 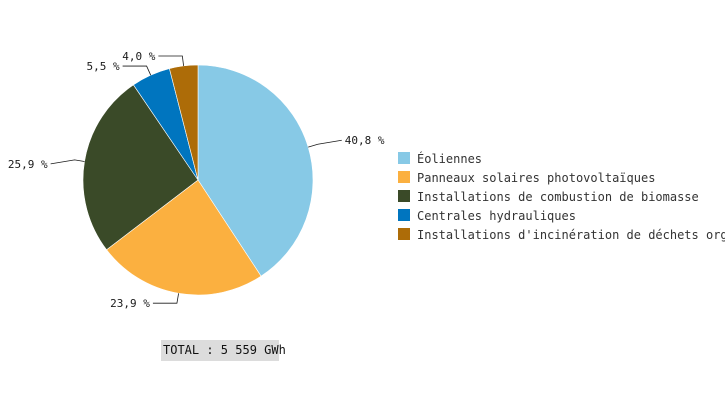 I want to click on legend-swatch-centrales-hydrauliques, so click(x=404, y=215).